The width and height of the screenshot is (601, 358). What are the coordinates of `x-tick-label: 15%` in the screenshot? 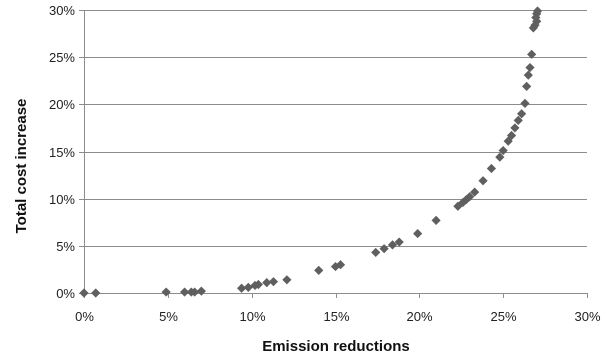 It's located at (336, 316).